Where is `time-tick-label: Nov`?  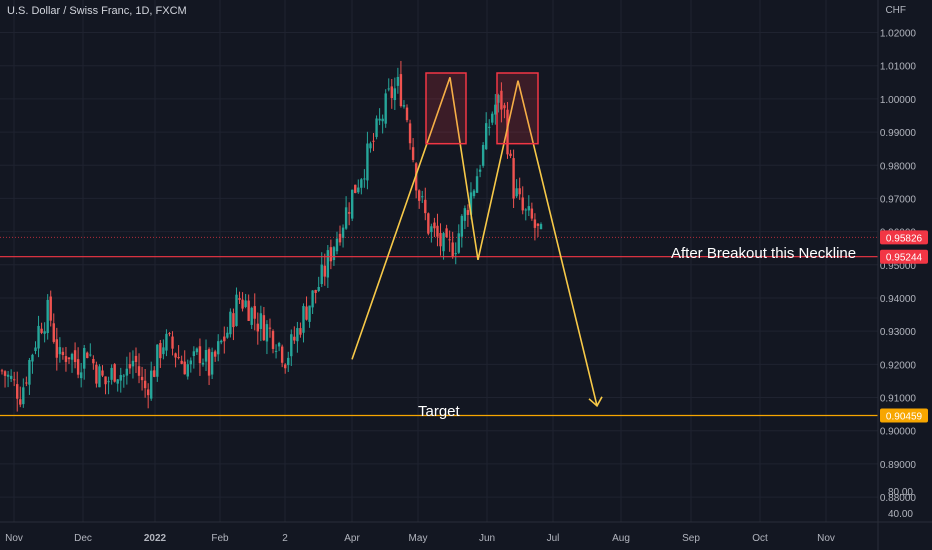
time-tick-label: Nov is located at coordinates (826, 538).